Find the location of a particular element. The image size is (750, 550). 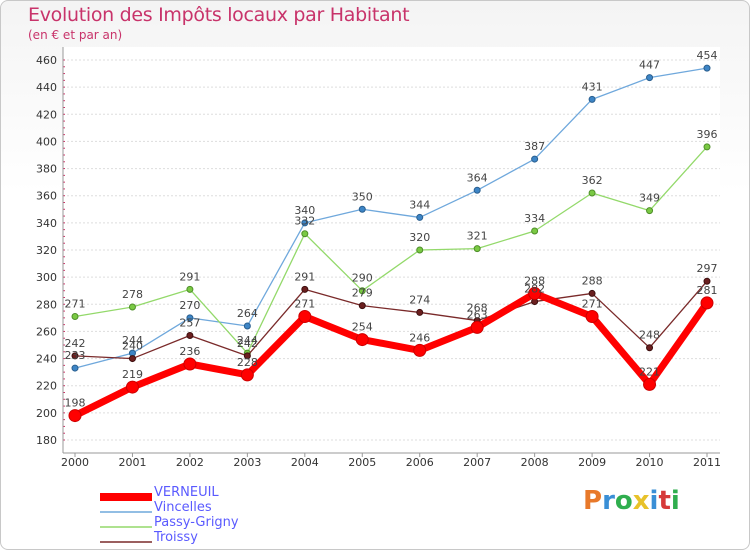

legend-swatch-troissy is located at coordinates (126, 542).